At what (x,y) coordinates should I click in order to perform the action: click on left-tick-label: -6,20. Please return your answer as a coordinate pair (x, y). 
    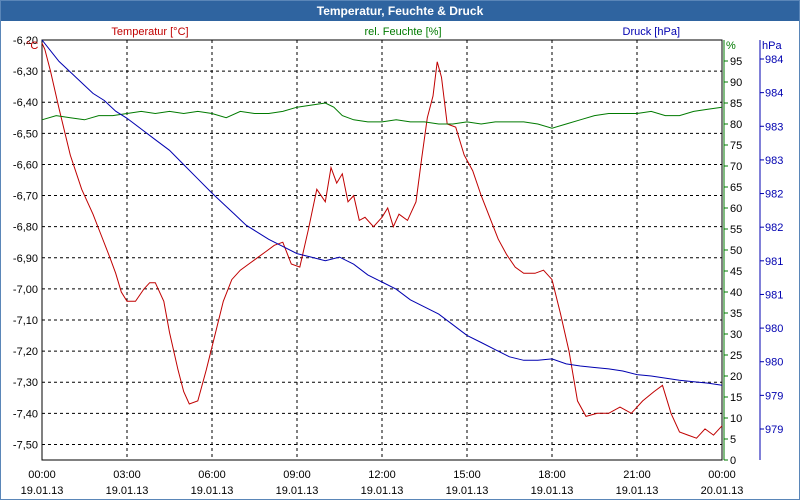
    Looking at the image, I should click on (25, 41).